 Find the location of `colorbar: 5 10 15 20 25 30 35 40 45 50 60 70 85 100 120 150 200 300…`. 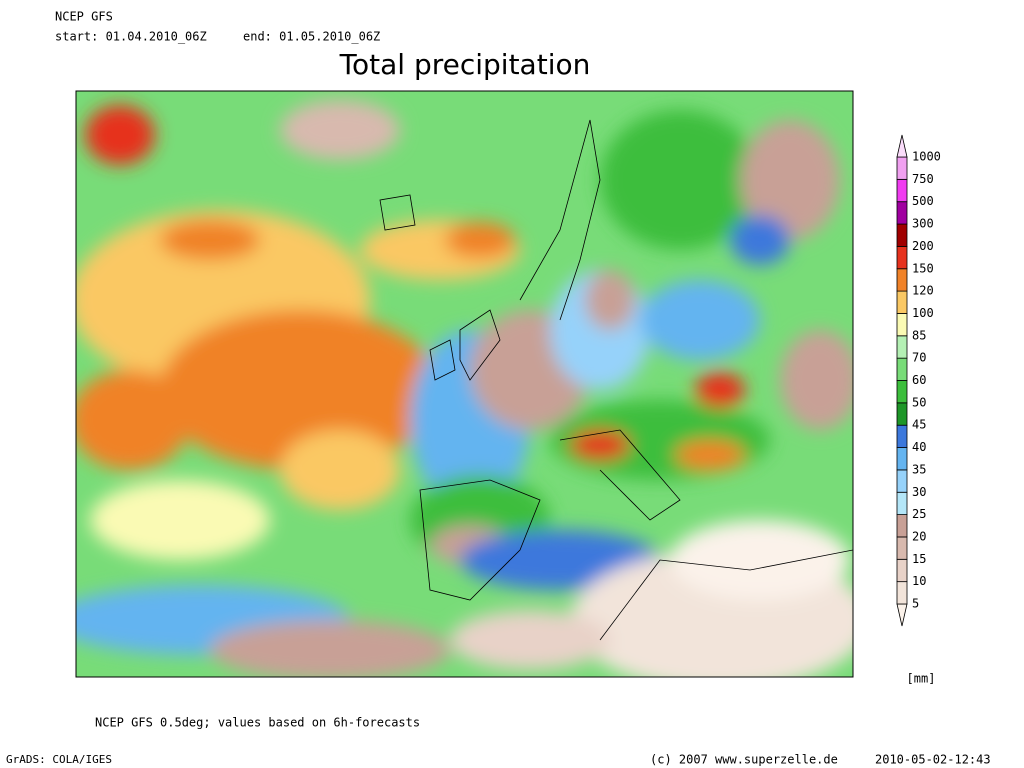

colorbar: 5 10 15 20 25 30 35 40 45 50 60 70 85 100 120 150 200 300… is located at coordinates (918, 380).